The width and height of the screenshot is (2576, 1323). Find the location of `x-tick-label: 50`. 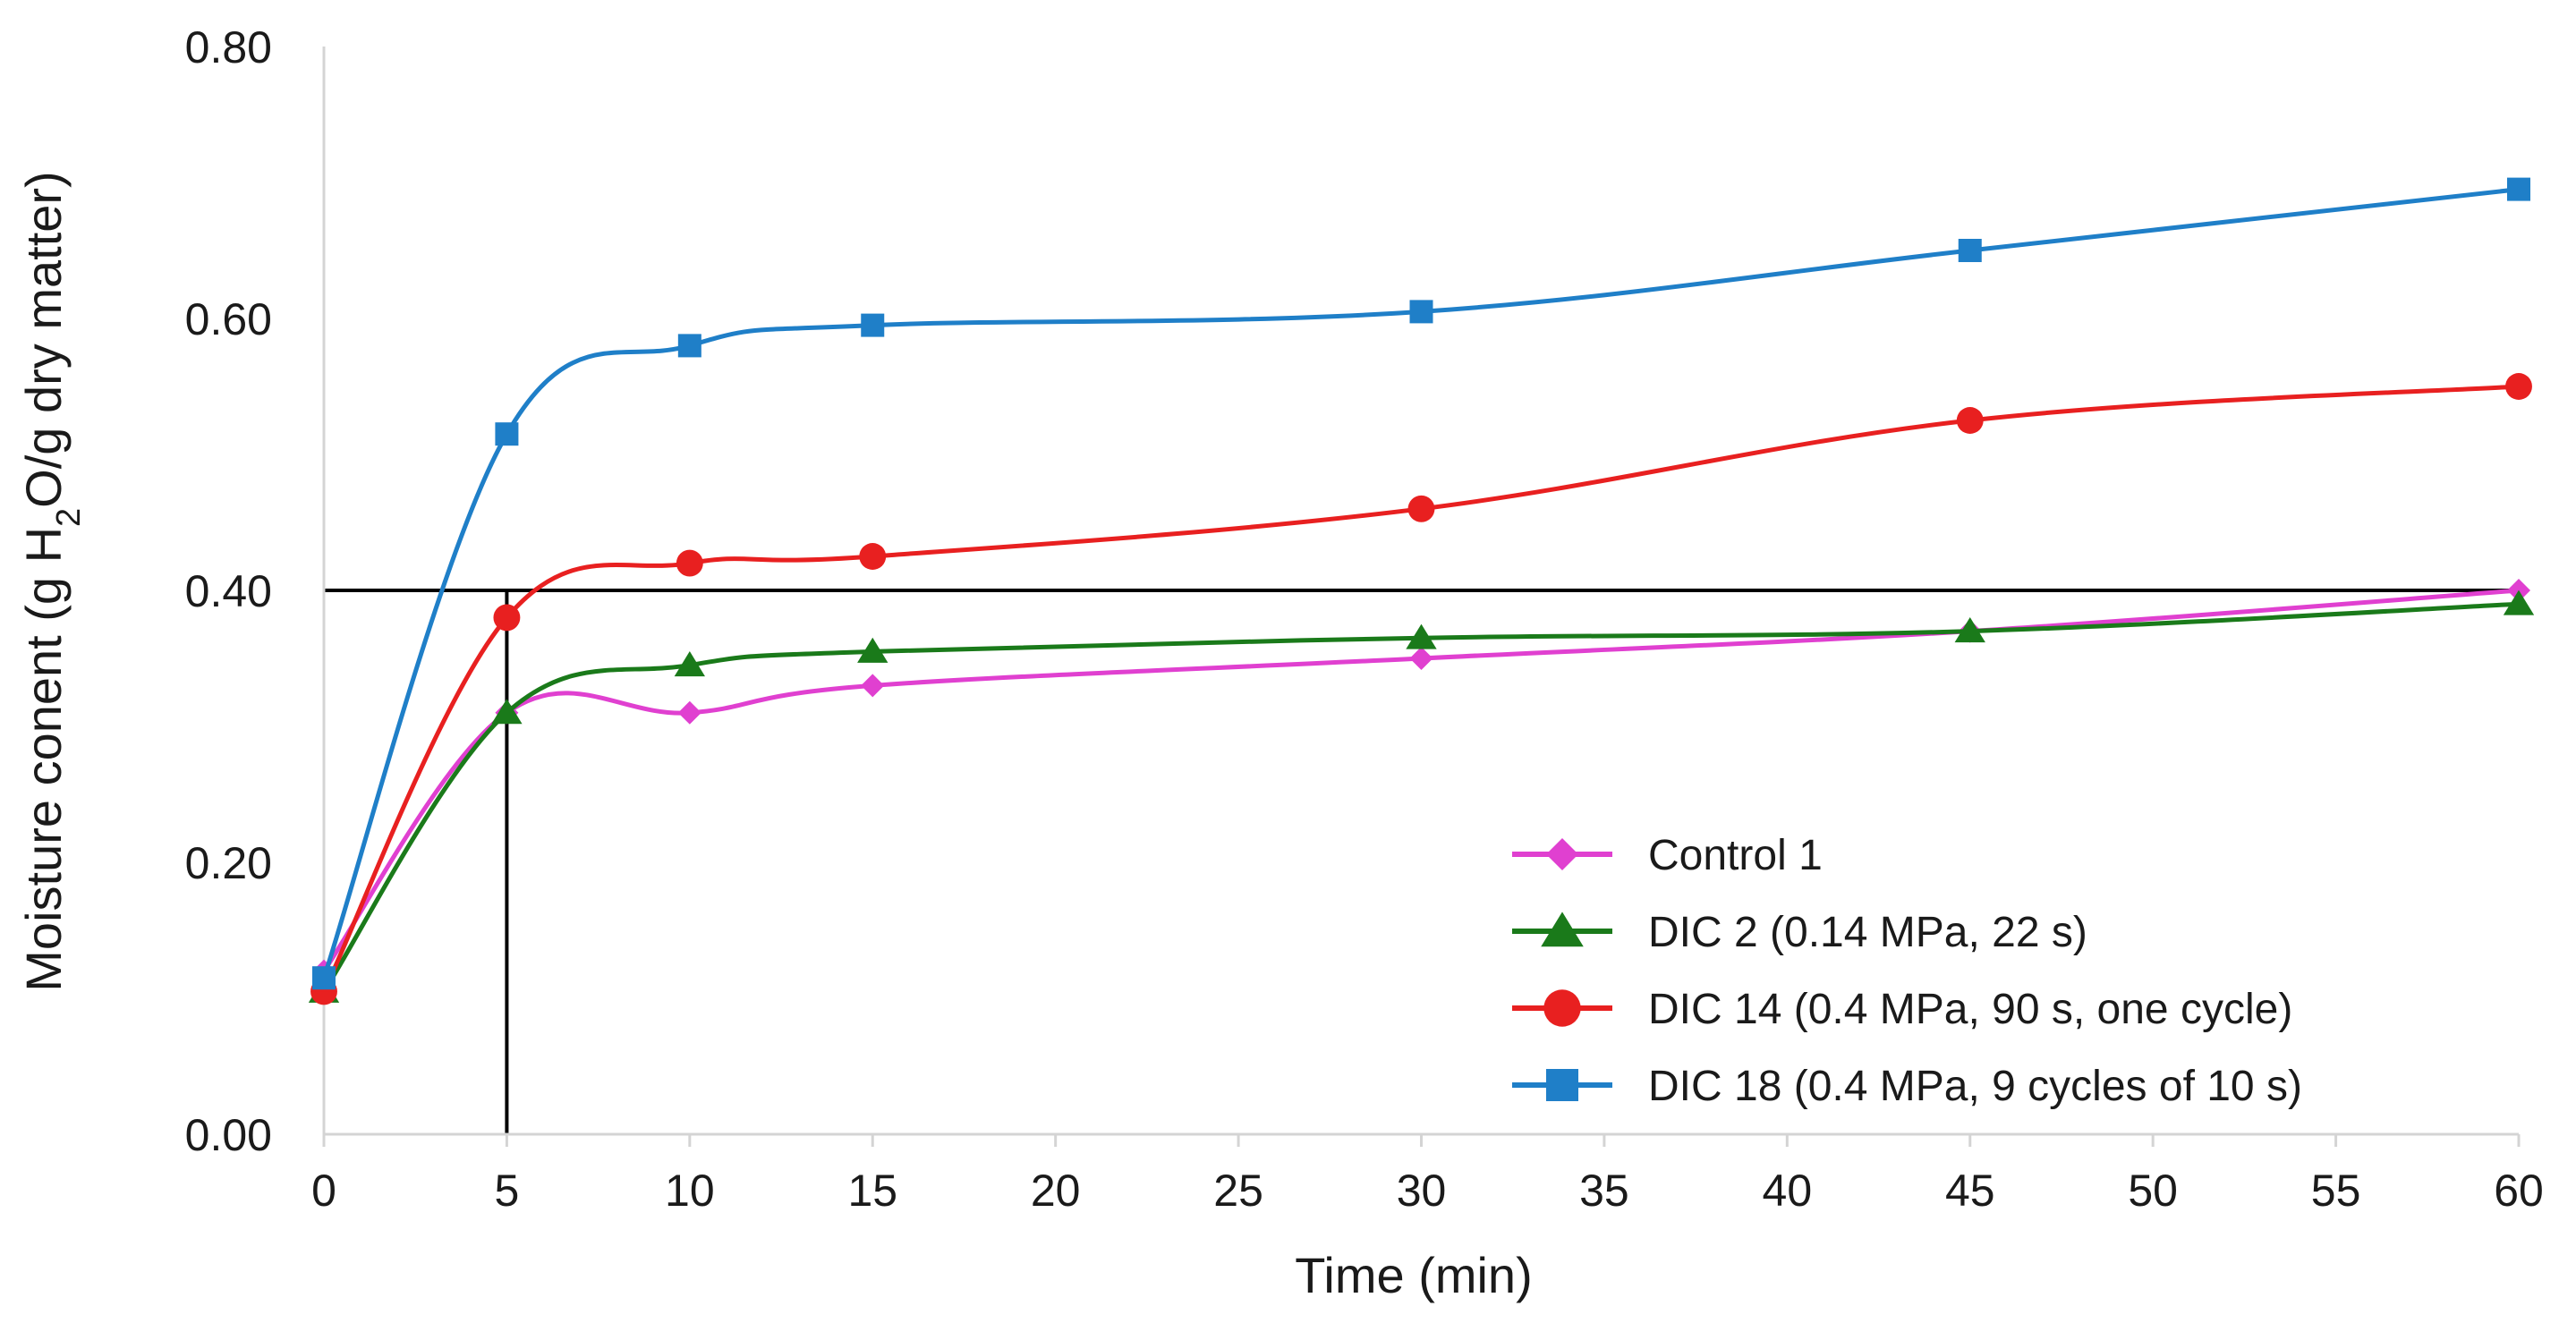

x-tick-label: 50 is located at coordinates (2153, 1191).